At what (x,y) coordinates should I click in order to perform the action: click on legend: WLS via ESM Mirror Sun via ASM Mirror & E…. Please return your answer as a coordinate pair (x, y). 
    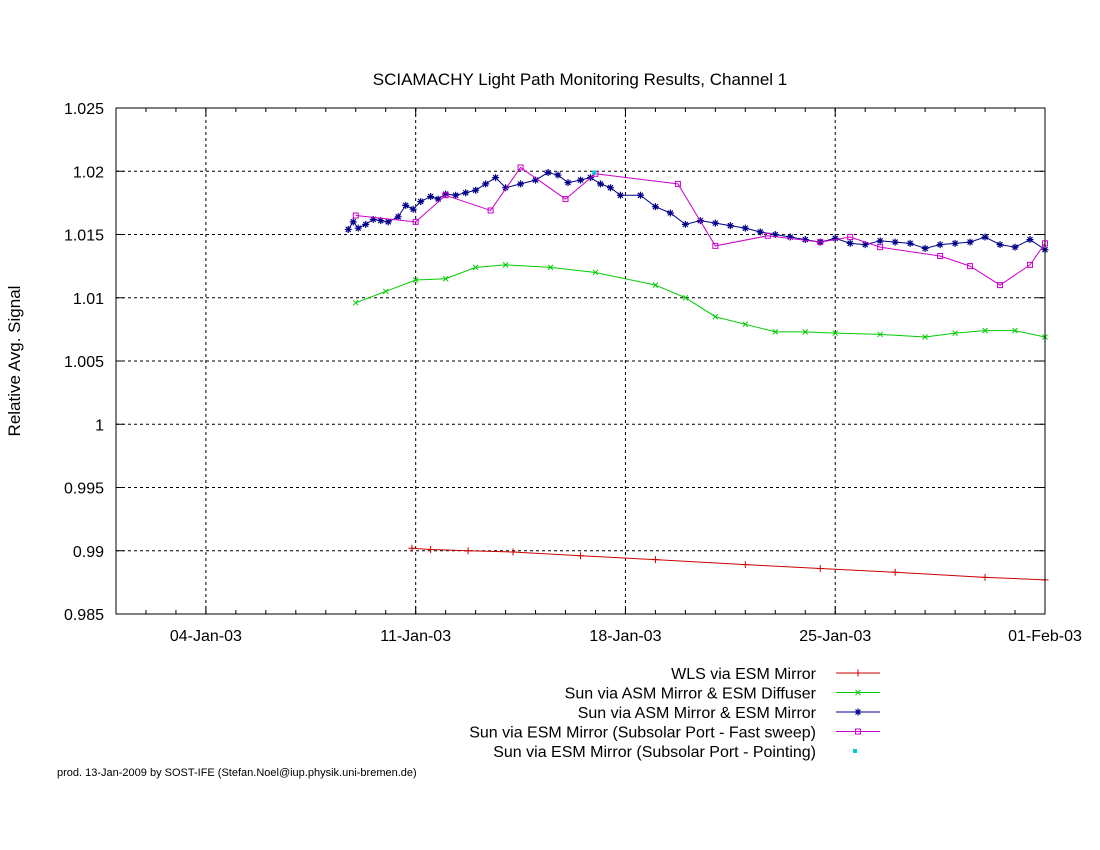
    Looking at the image, I should click on (674, 713).